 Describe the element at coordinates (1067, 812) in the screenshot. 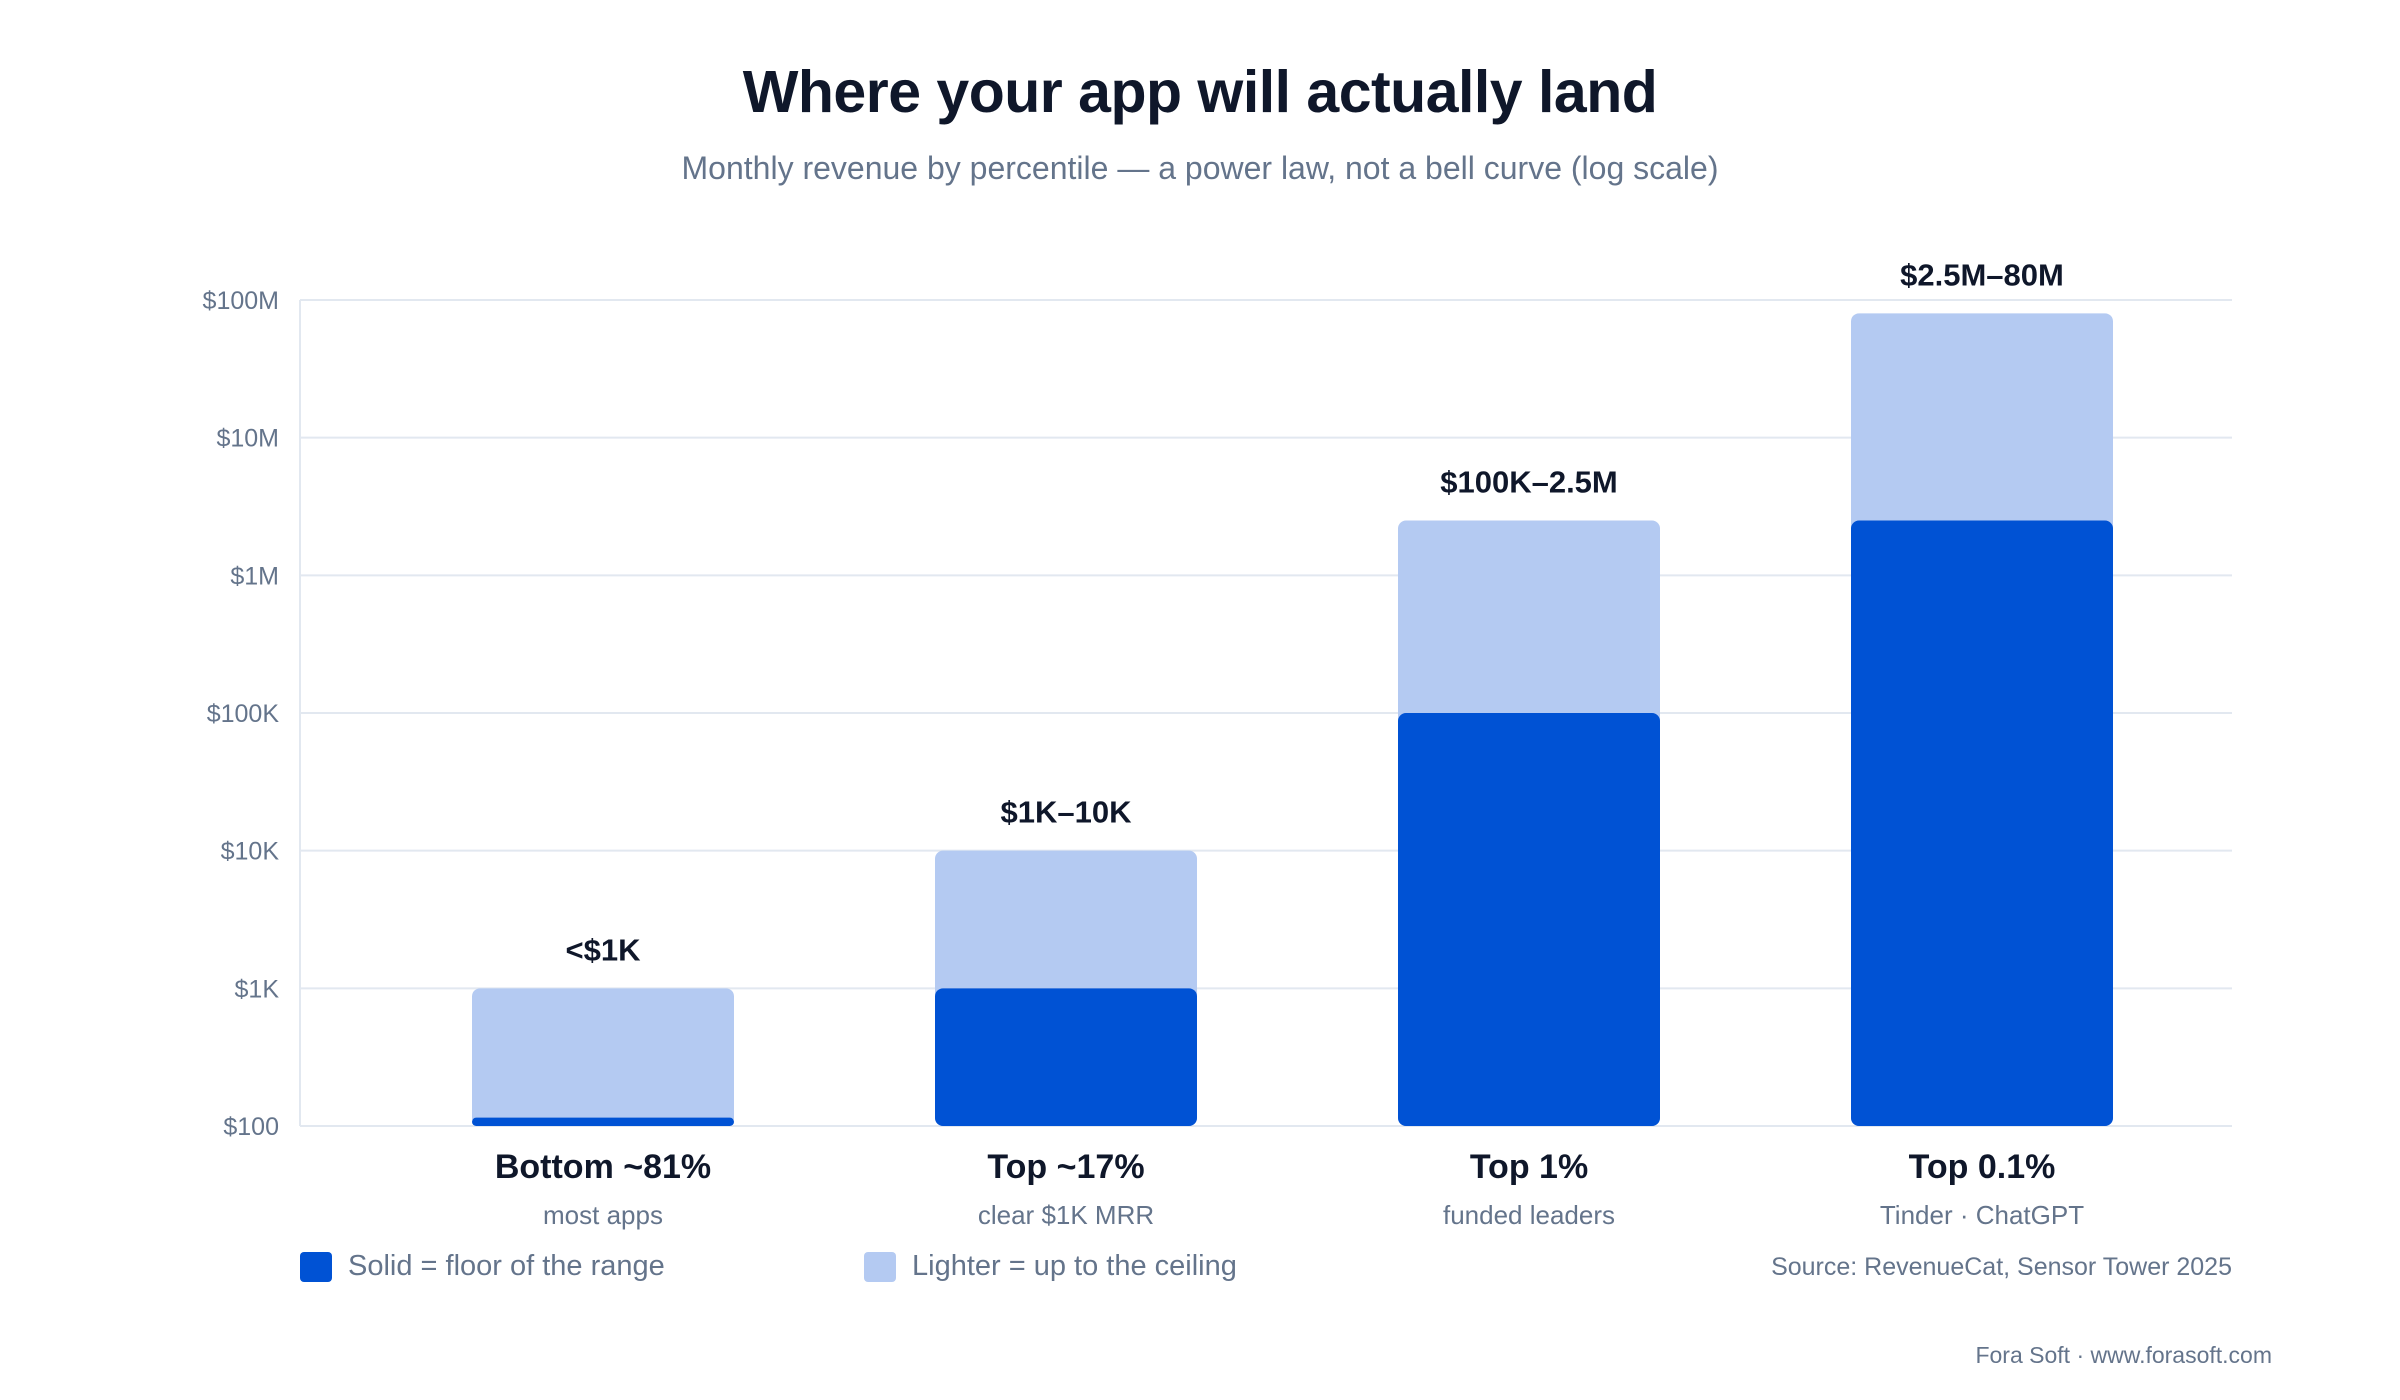

I see `bar-value-label: $1K–10K` at that location.